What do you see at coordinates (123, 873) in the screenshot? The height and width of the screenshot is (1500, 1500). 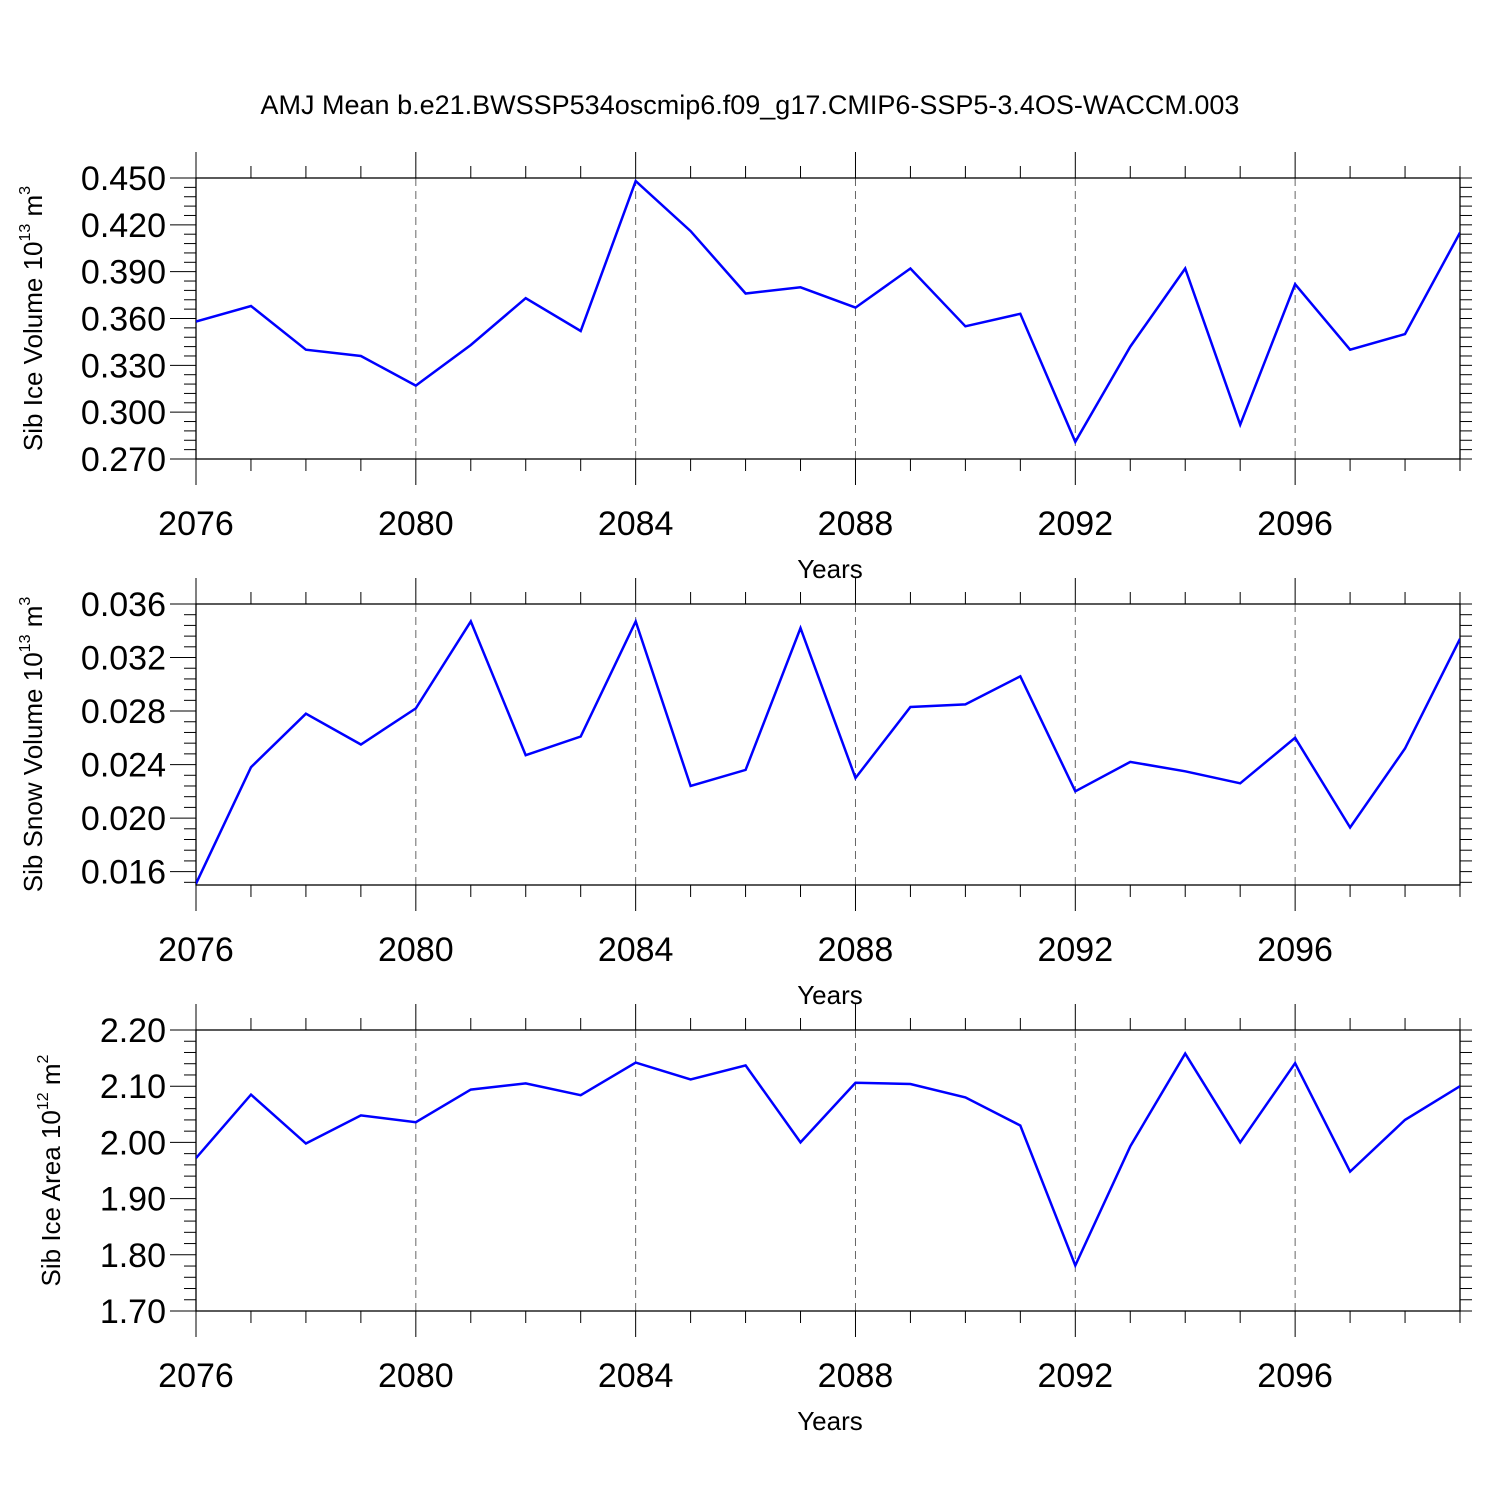 I see `y-tick-label: 0.016` at bounding box center [123, 873].